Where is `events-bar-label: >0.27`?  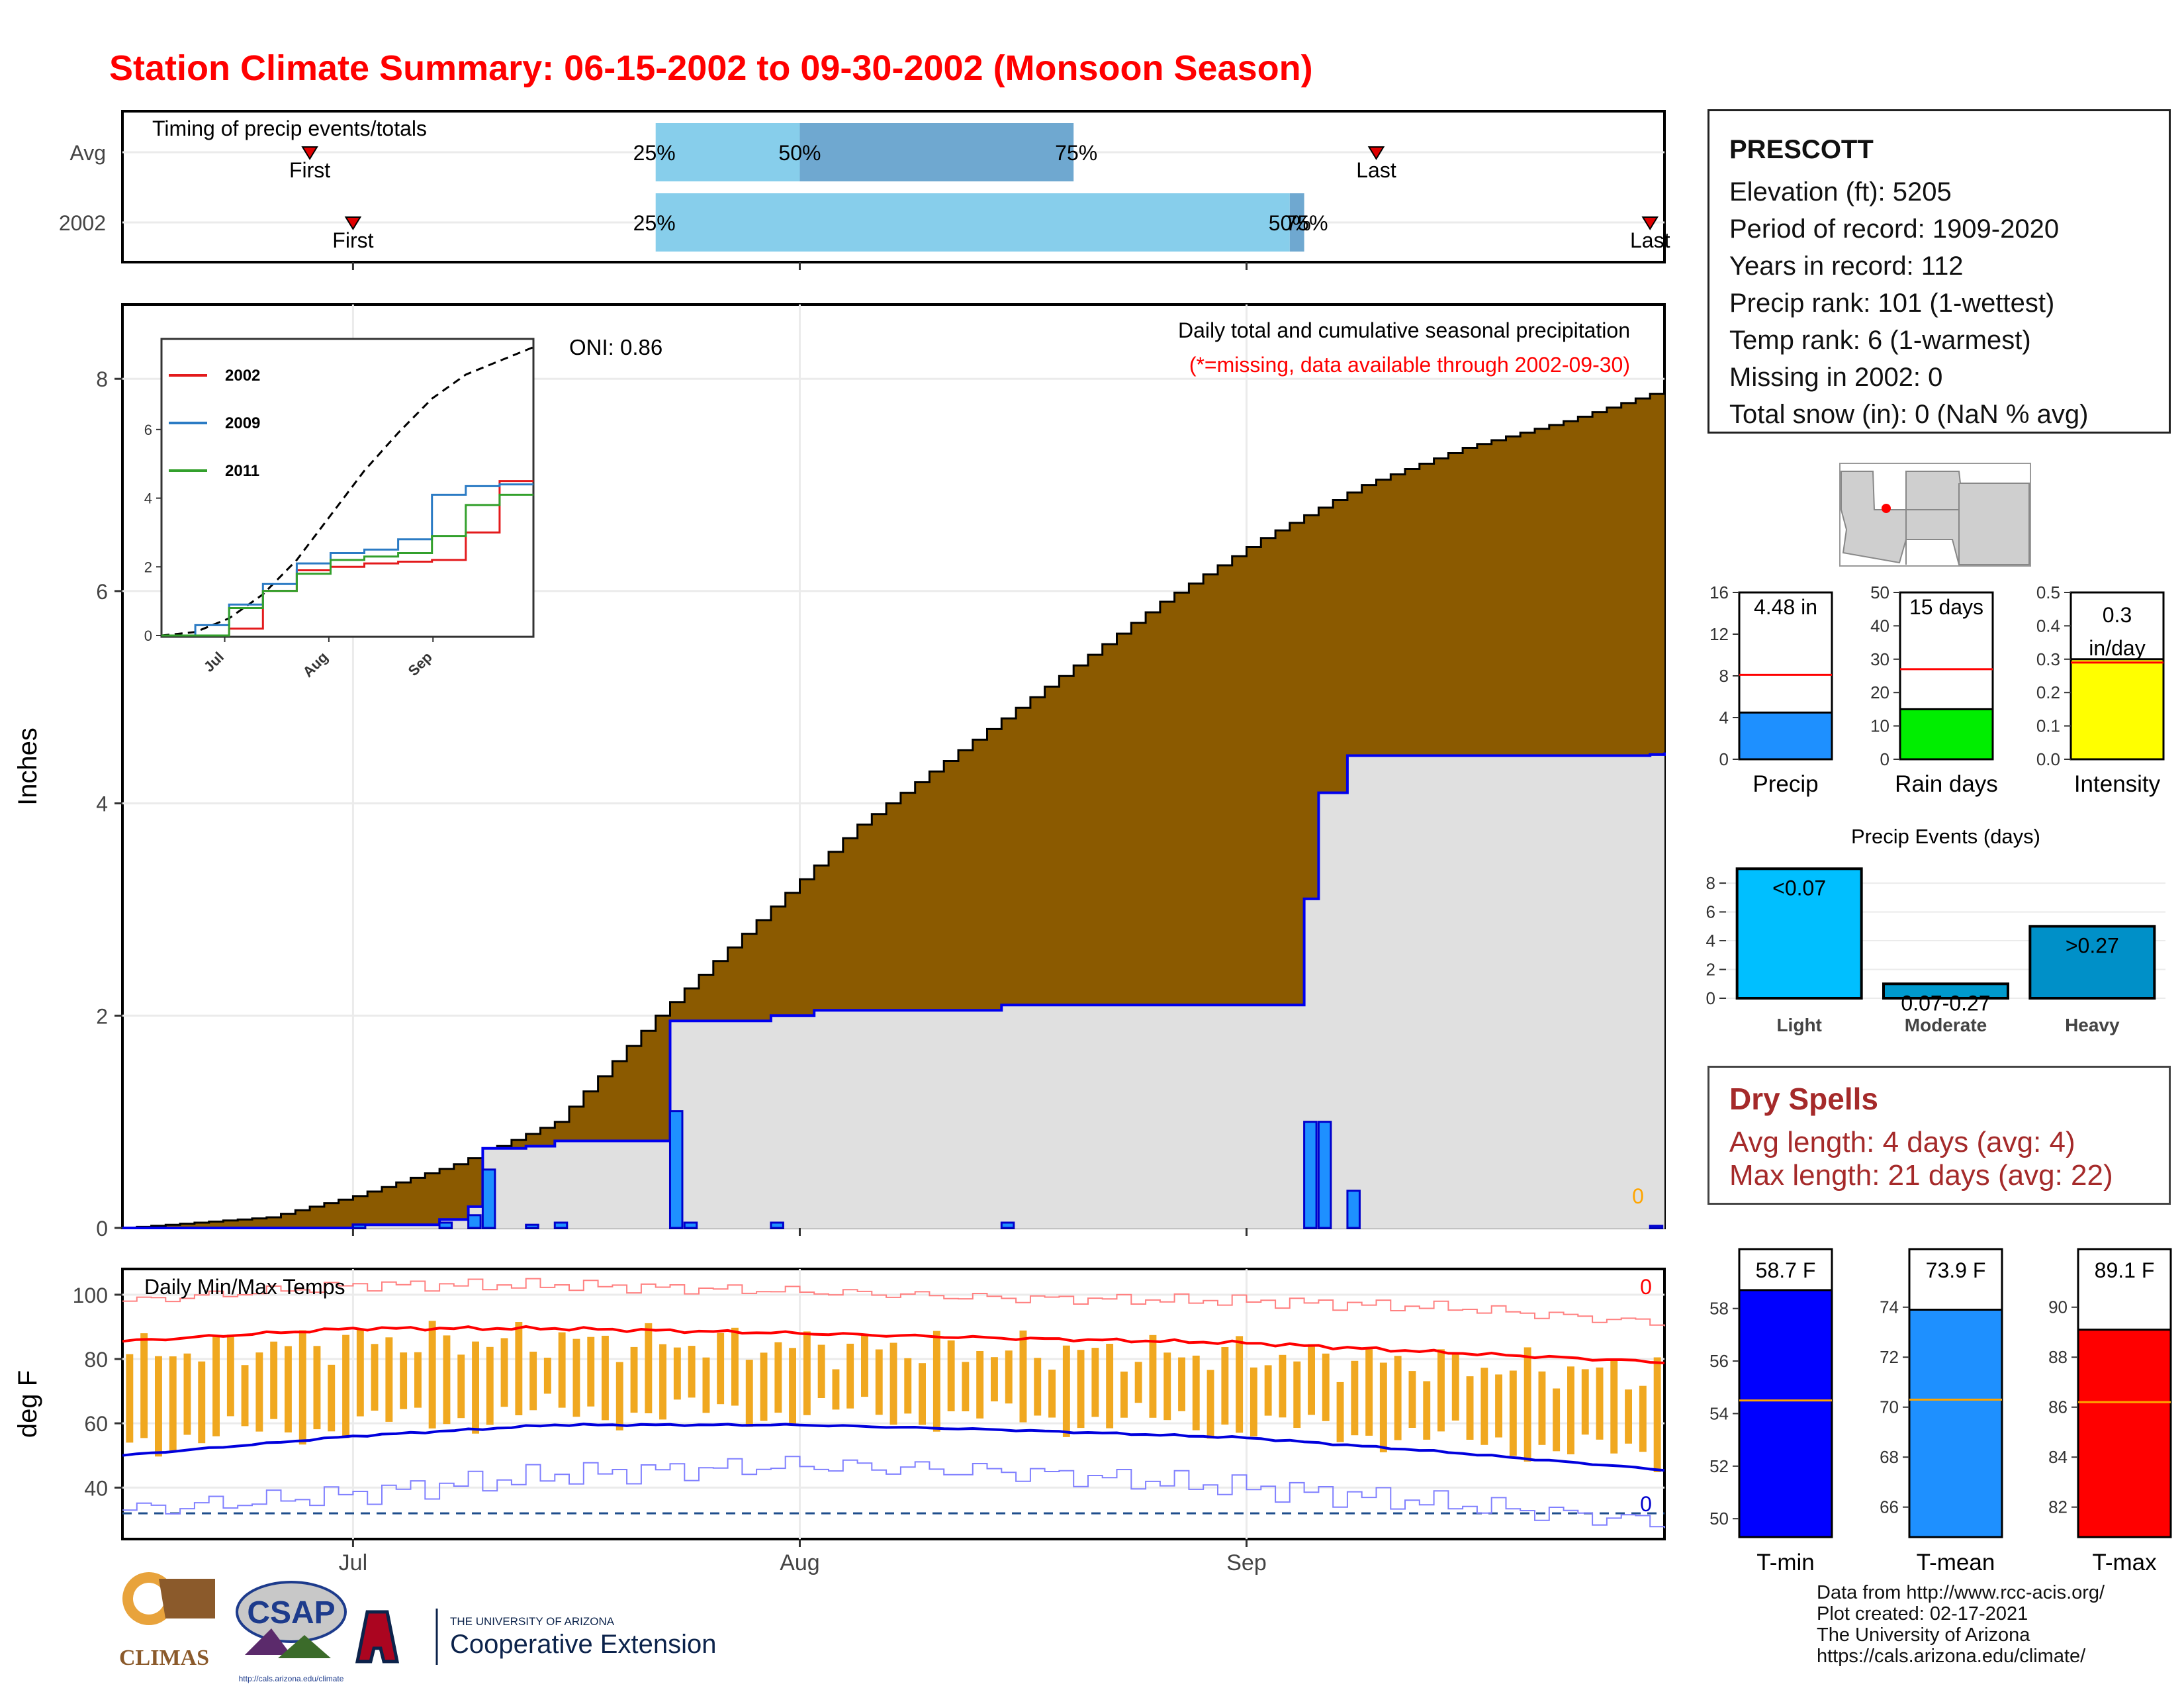
events-bar-label: >0.27 is located at coordinates (2092, 945).